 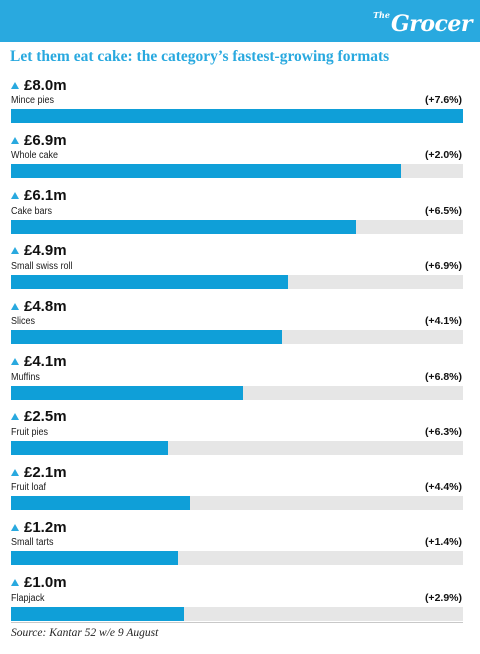 What do you see at coordinates (443, 100) in the screenshot?
I see `growth-label: (+7.6%)` at bounding box center [443, 100].